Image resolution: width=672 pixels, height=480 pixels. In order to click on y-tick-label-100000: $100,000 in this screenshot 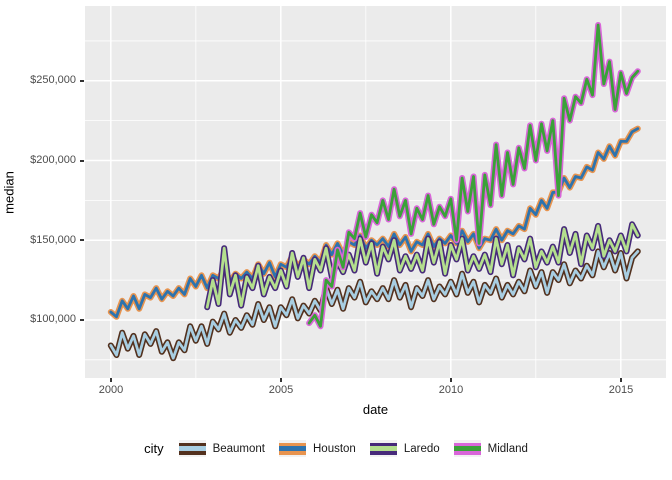, I will do `click(53, 319)`.